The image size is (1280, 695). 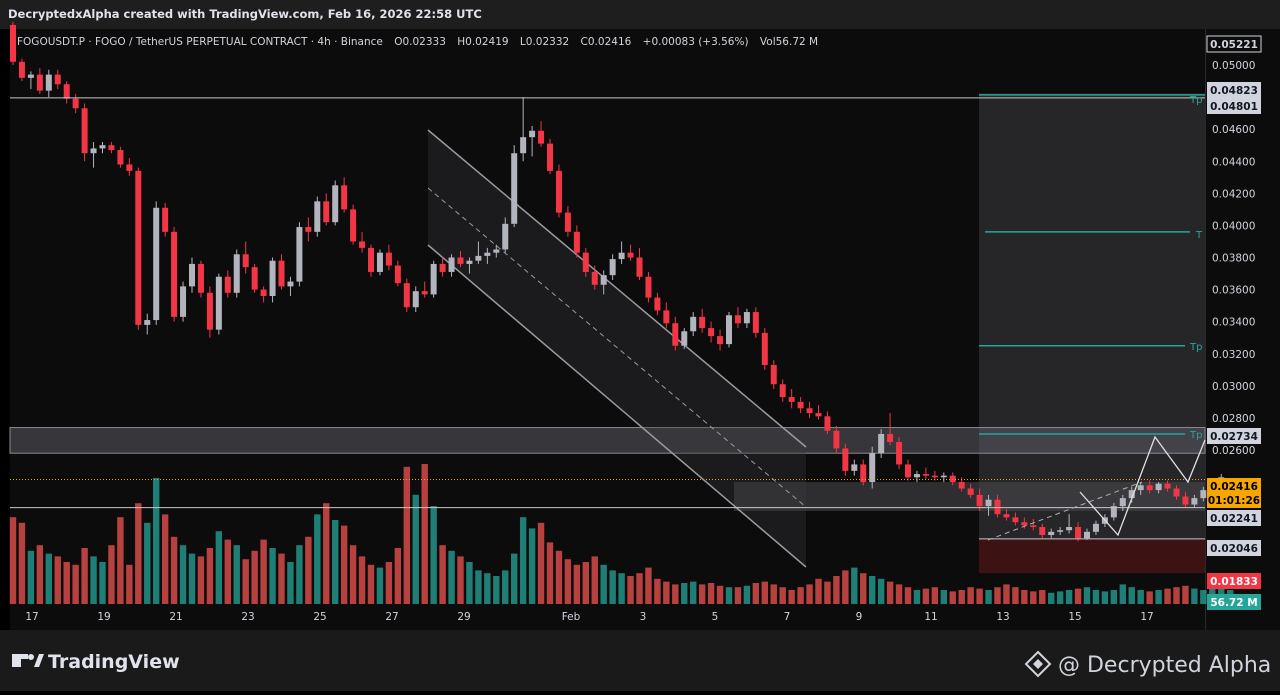 What do you see at coordinates (1234, 106) in the screenshot?
I see `price-tag: 0.04801` at bounding box center [1234, 106].